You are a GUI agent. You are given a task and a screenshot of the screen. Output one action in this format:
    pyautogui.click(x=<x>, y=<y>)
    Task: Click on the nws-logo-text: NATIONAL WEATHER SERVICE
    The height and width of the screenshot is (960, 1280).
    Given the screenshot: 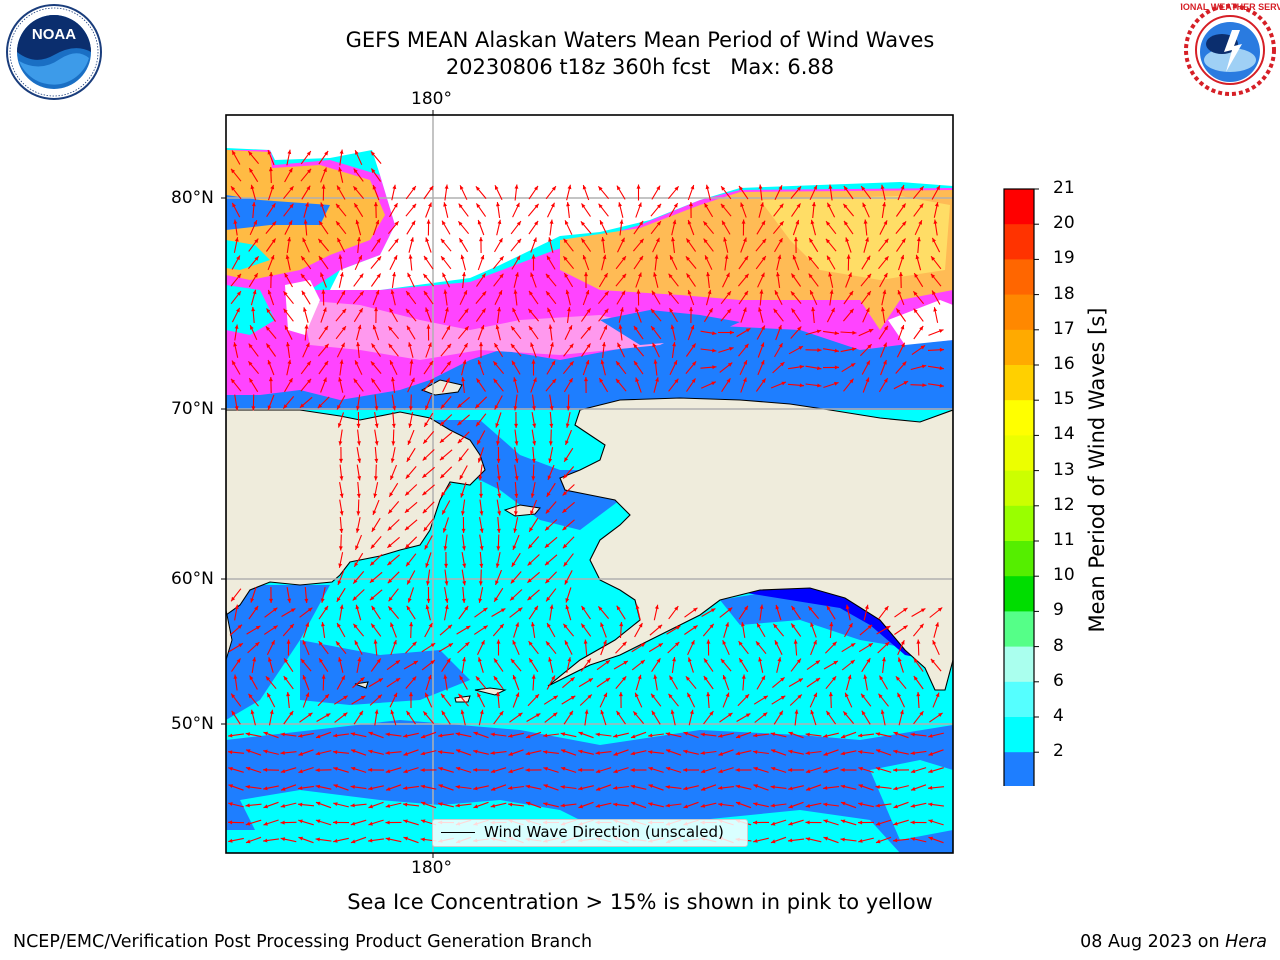 What is the action you would take?
    pyautogui.click(x=1230, y=7)
    